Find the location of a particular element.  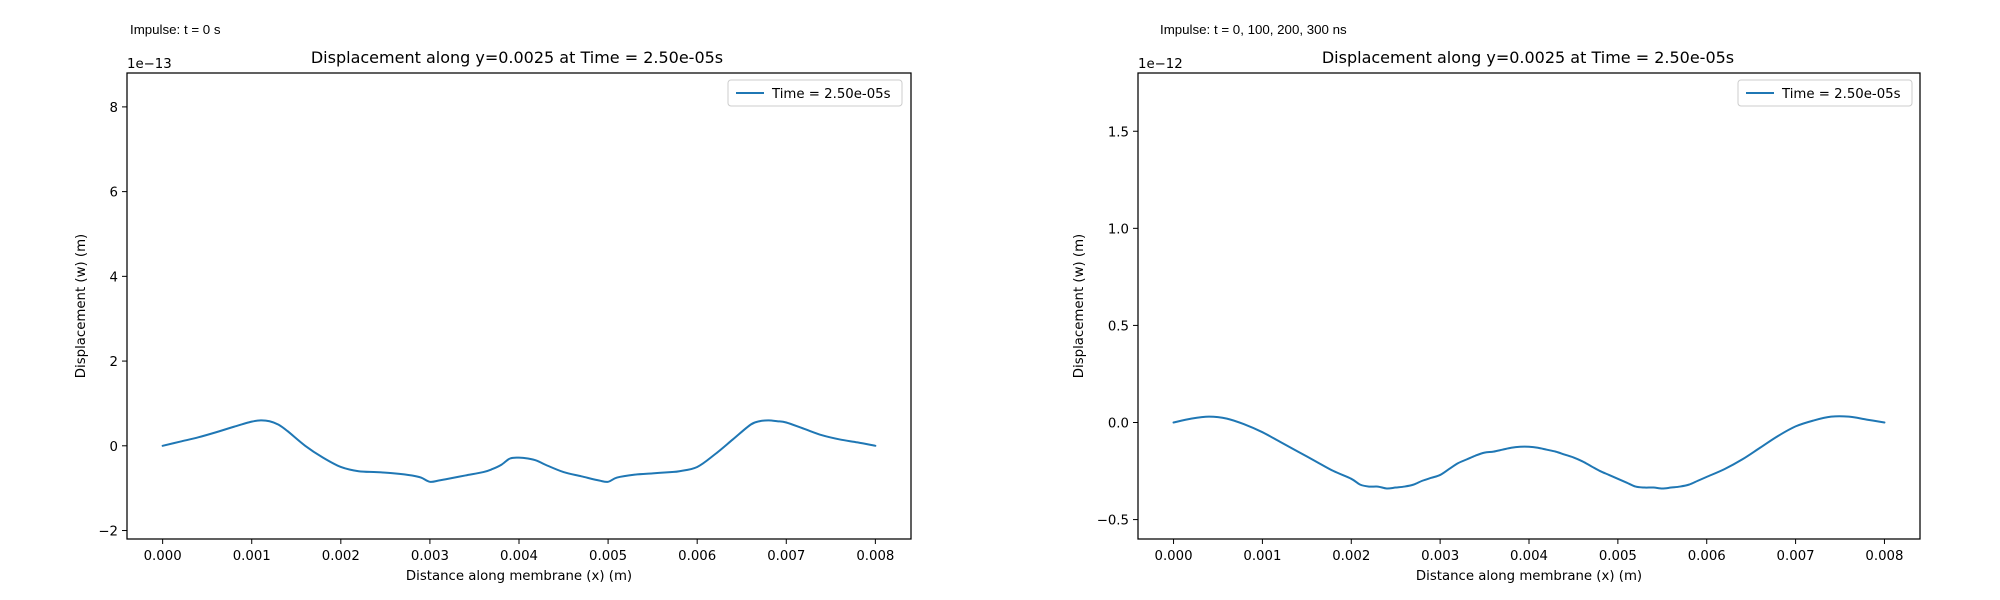

y-tick-label: 0.5 is located at coordinates (1118, 326).